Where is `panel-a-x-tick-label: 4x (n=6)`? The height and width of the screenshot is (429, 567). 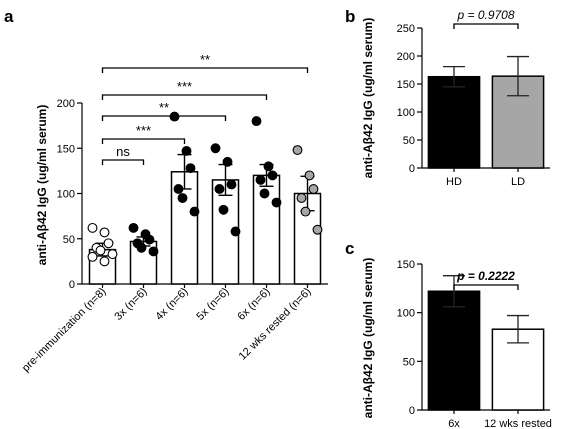 panel-a-x-tick-label: 4x (n=6) is located at coordinates (171, 304).